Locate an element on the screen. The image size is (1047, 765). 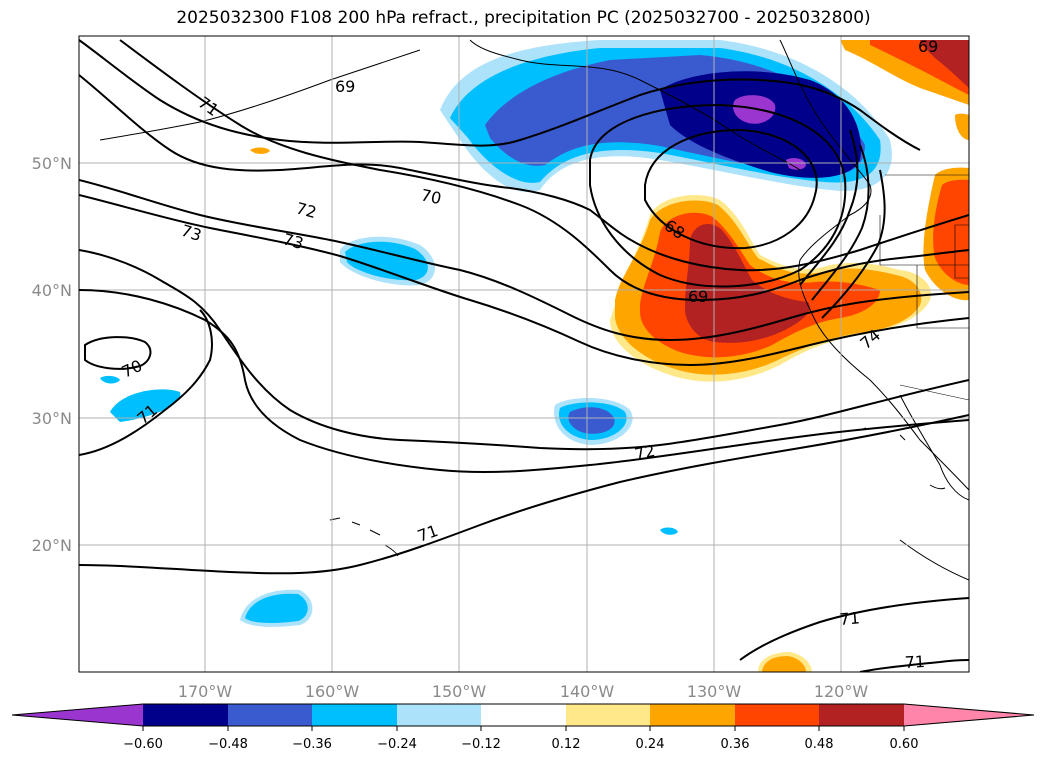
latitude-labels: 50°N 40°N 30°N 20°N is located at coordinates (52, 354).